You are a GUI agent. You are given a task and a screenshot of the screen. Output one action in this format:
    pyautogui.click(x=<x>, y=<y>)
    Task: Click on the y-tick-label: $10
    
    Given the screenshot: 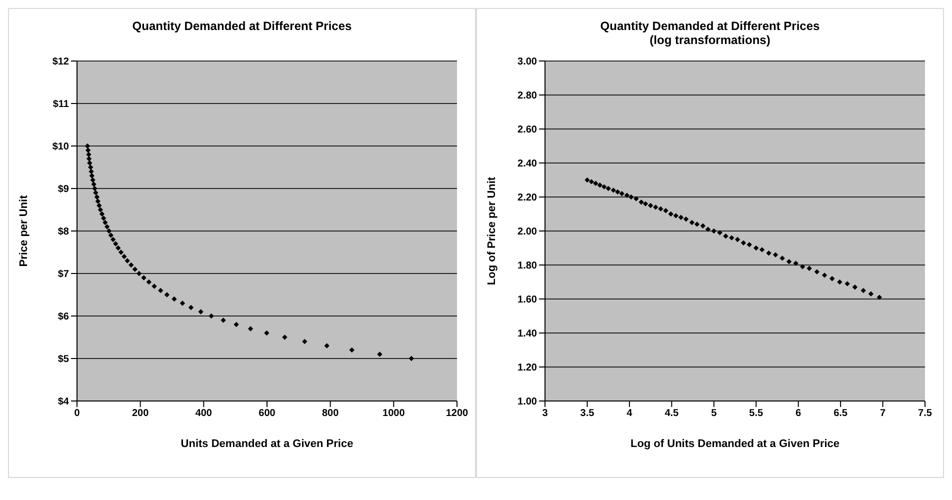 What is the action you would take?
    pyautogui.click(x=61, y=147)
    